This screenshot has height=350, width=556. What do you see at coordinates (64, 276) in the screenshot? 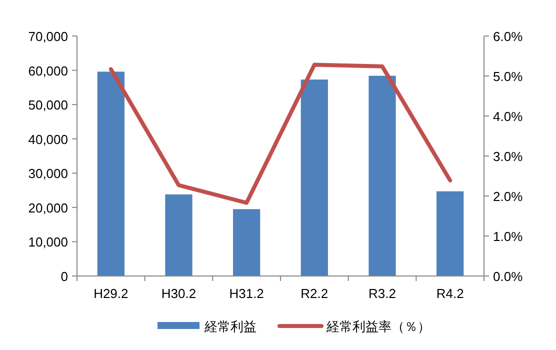
I see `y-tick-label: 0` at bounding box center [64, 276].